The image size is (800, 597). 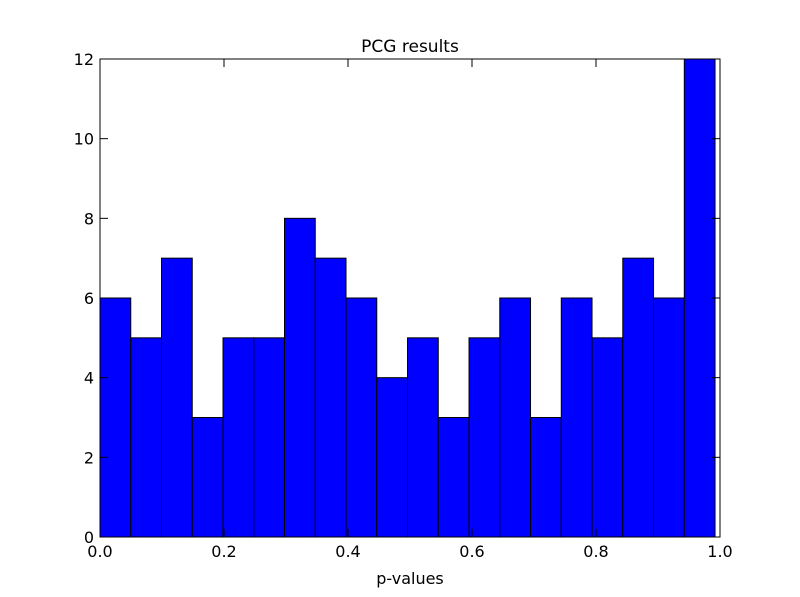 What do you see at coordinates (410, 578) in the screenshot?
I see `x-axis-label: p-values` at bounding box center [410, 578].